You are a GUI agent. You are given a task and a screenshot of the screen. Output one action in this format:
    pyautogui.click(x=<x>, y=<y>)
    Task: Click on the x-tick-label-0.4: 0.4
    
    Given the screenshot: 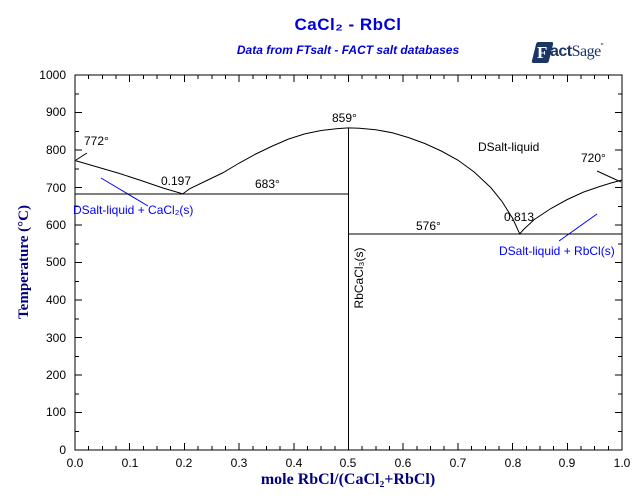 What is the action you would take?
    pyautogui.click(x=294, y=463)
    